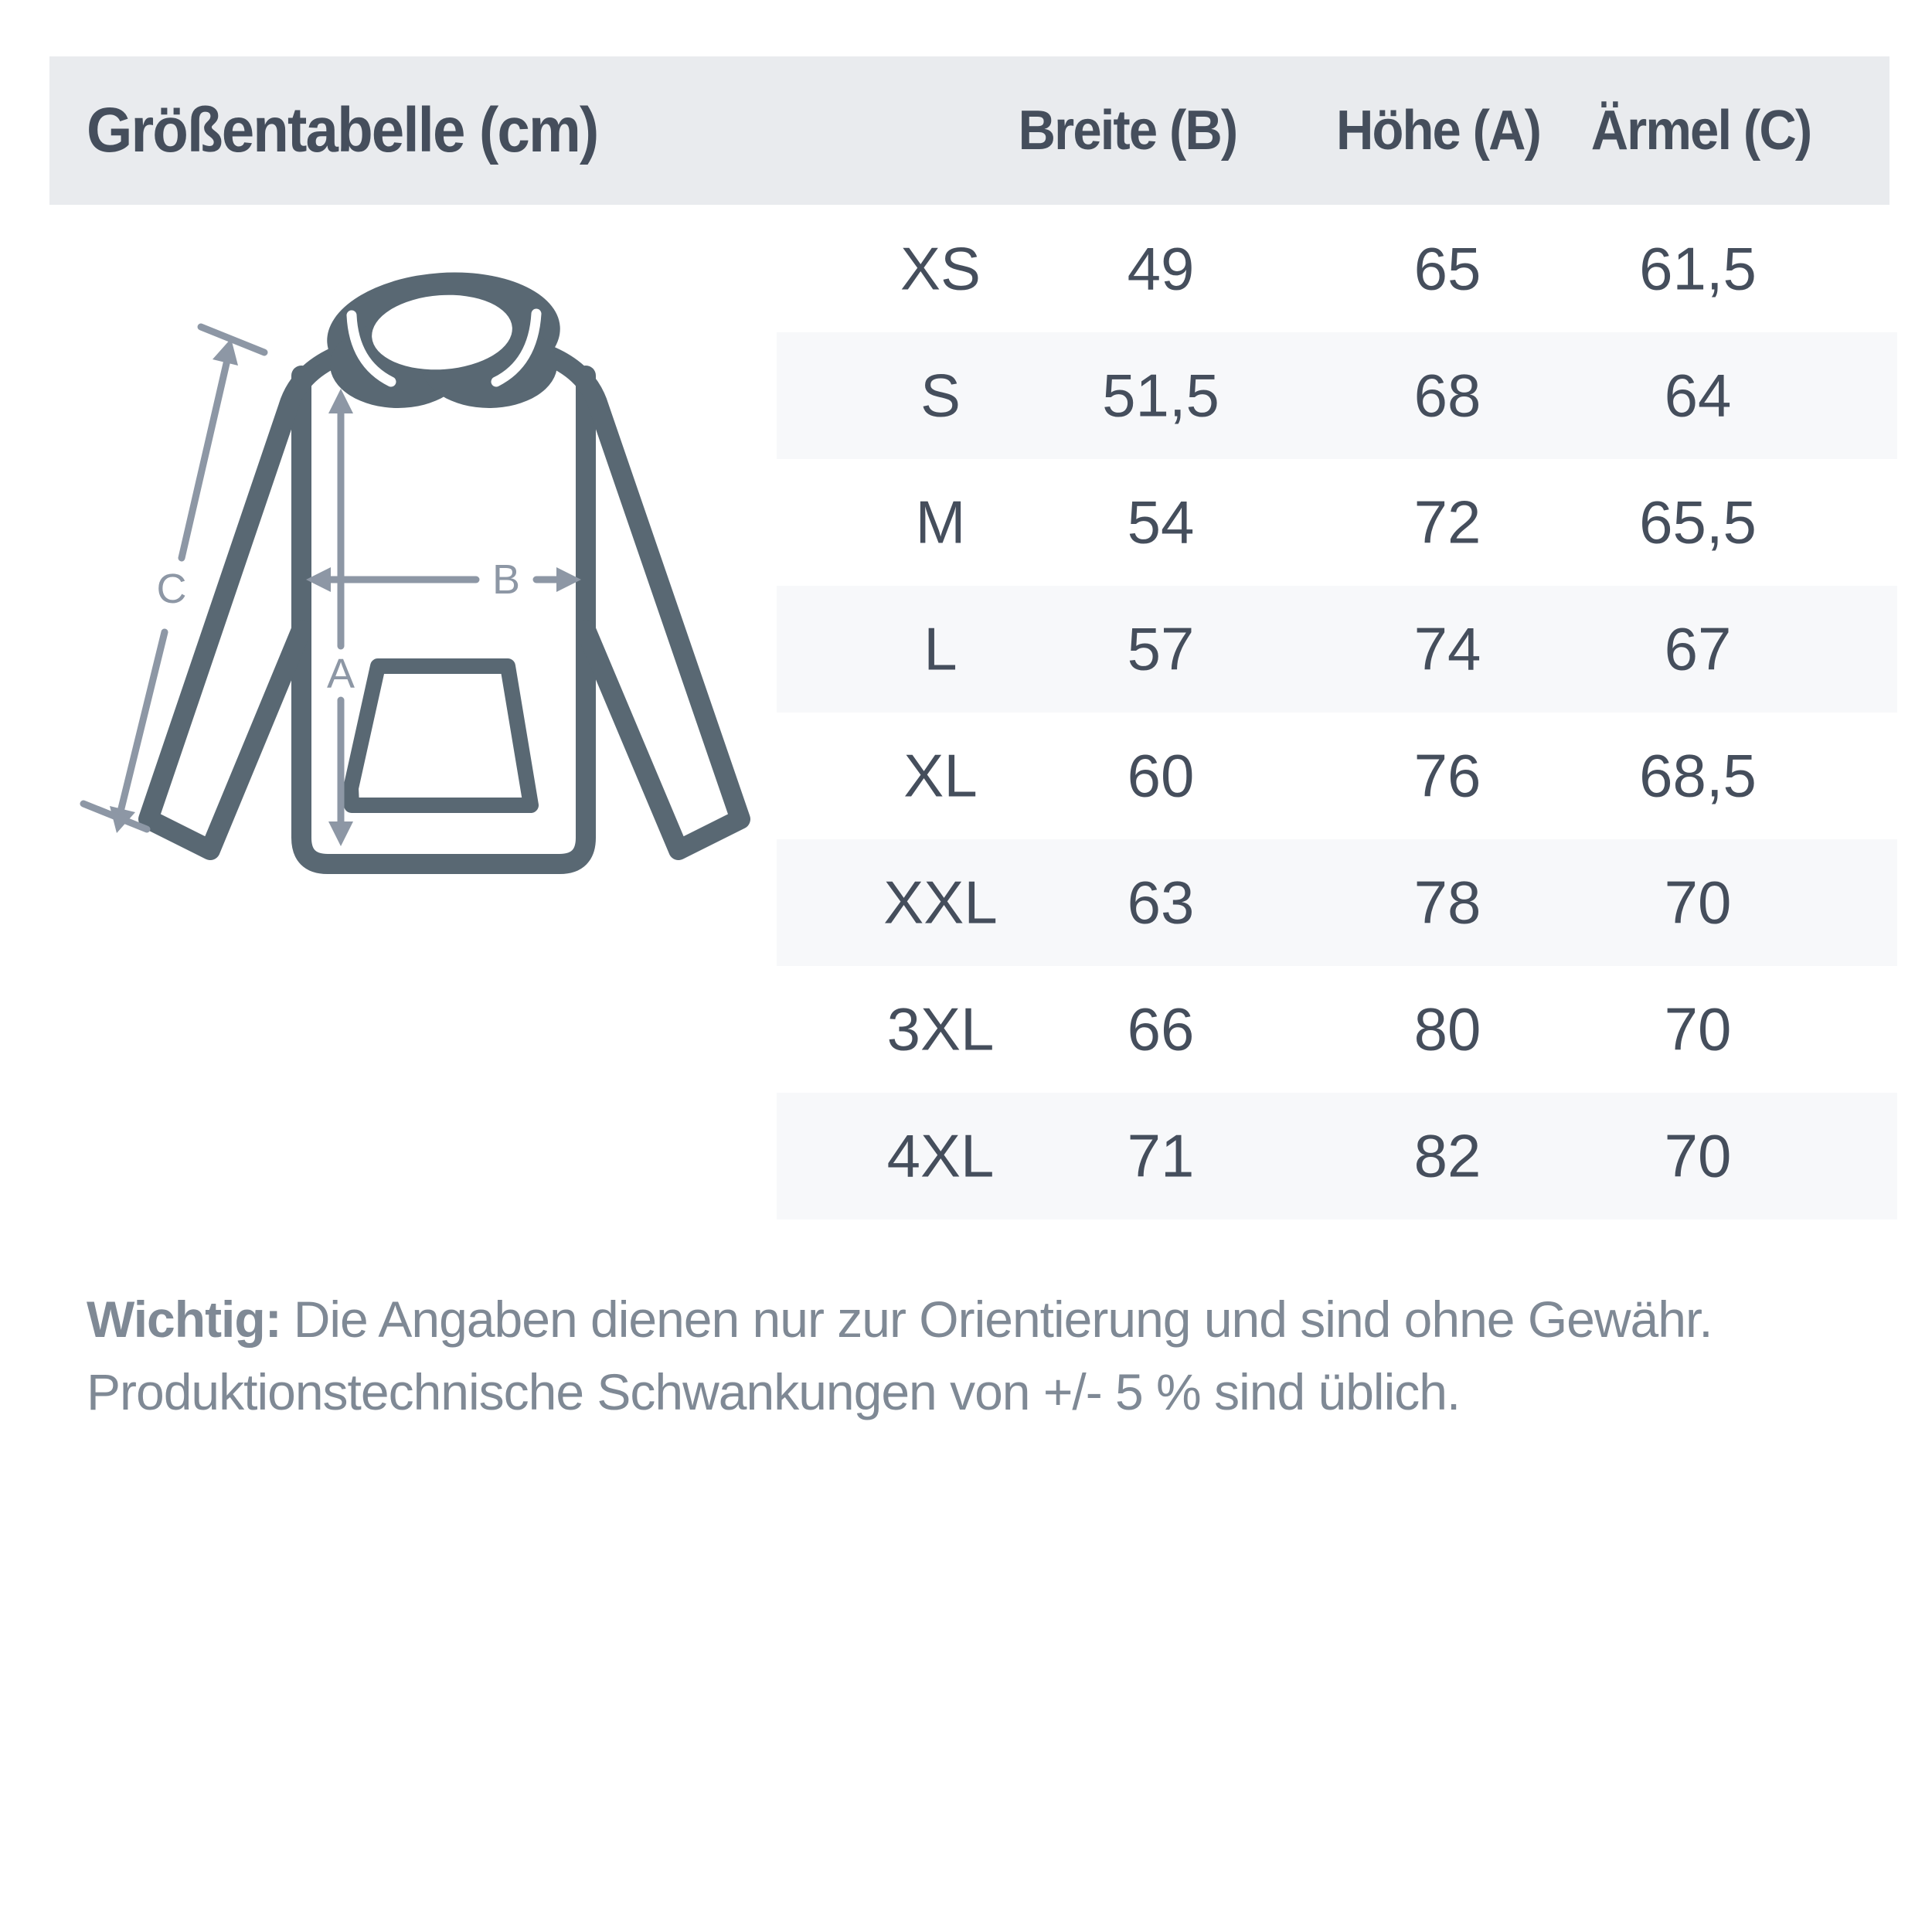 This screenshot has height=1932, width=1932. I want to click on width-arrow, so click(443, 579).